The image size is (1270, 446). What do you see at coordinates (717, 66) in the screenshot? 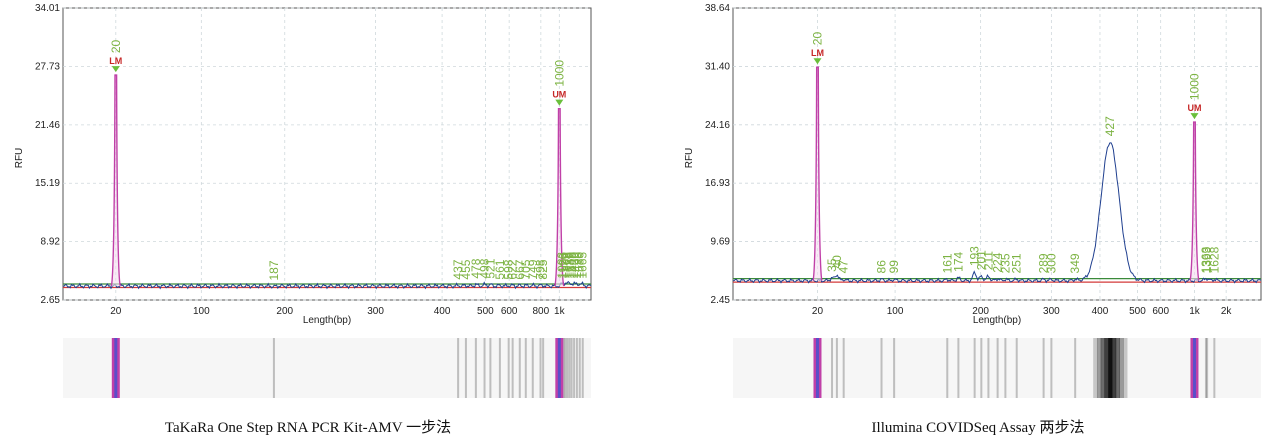
I see `y-tick-label: 31.40` at bounding box center [717, 66].